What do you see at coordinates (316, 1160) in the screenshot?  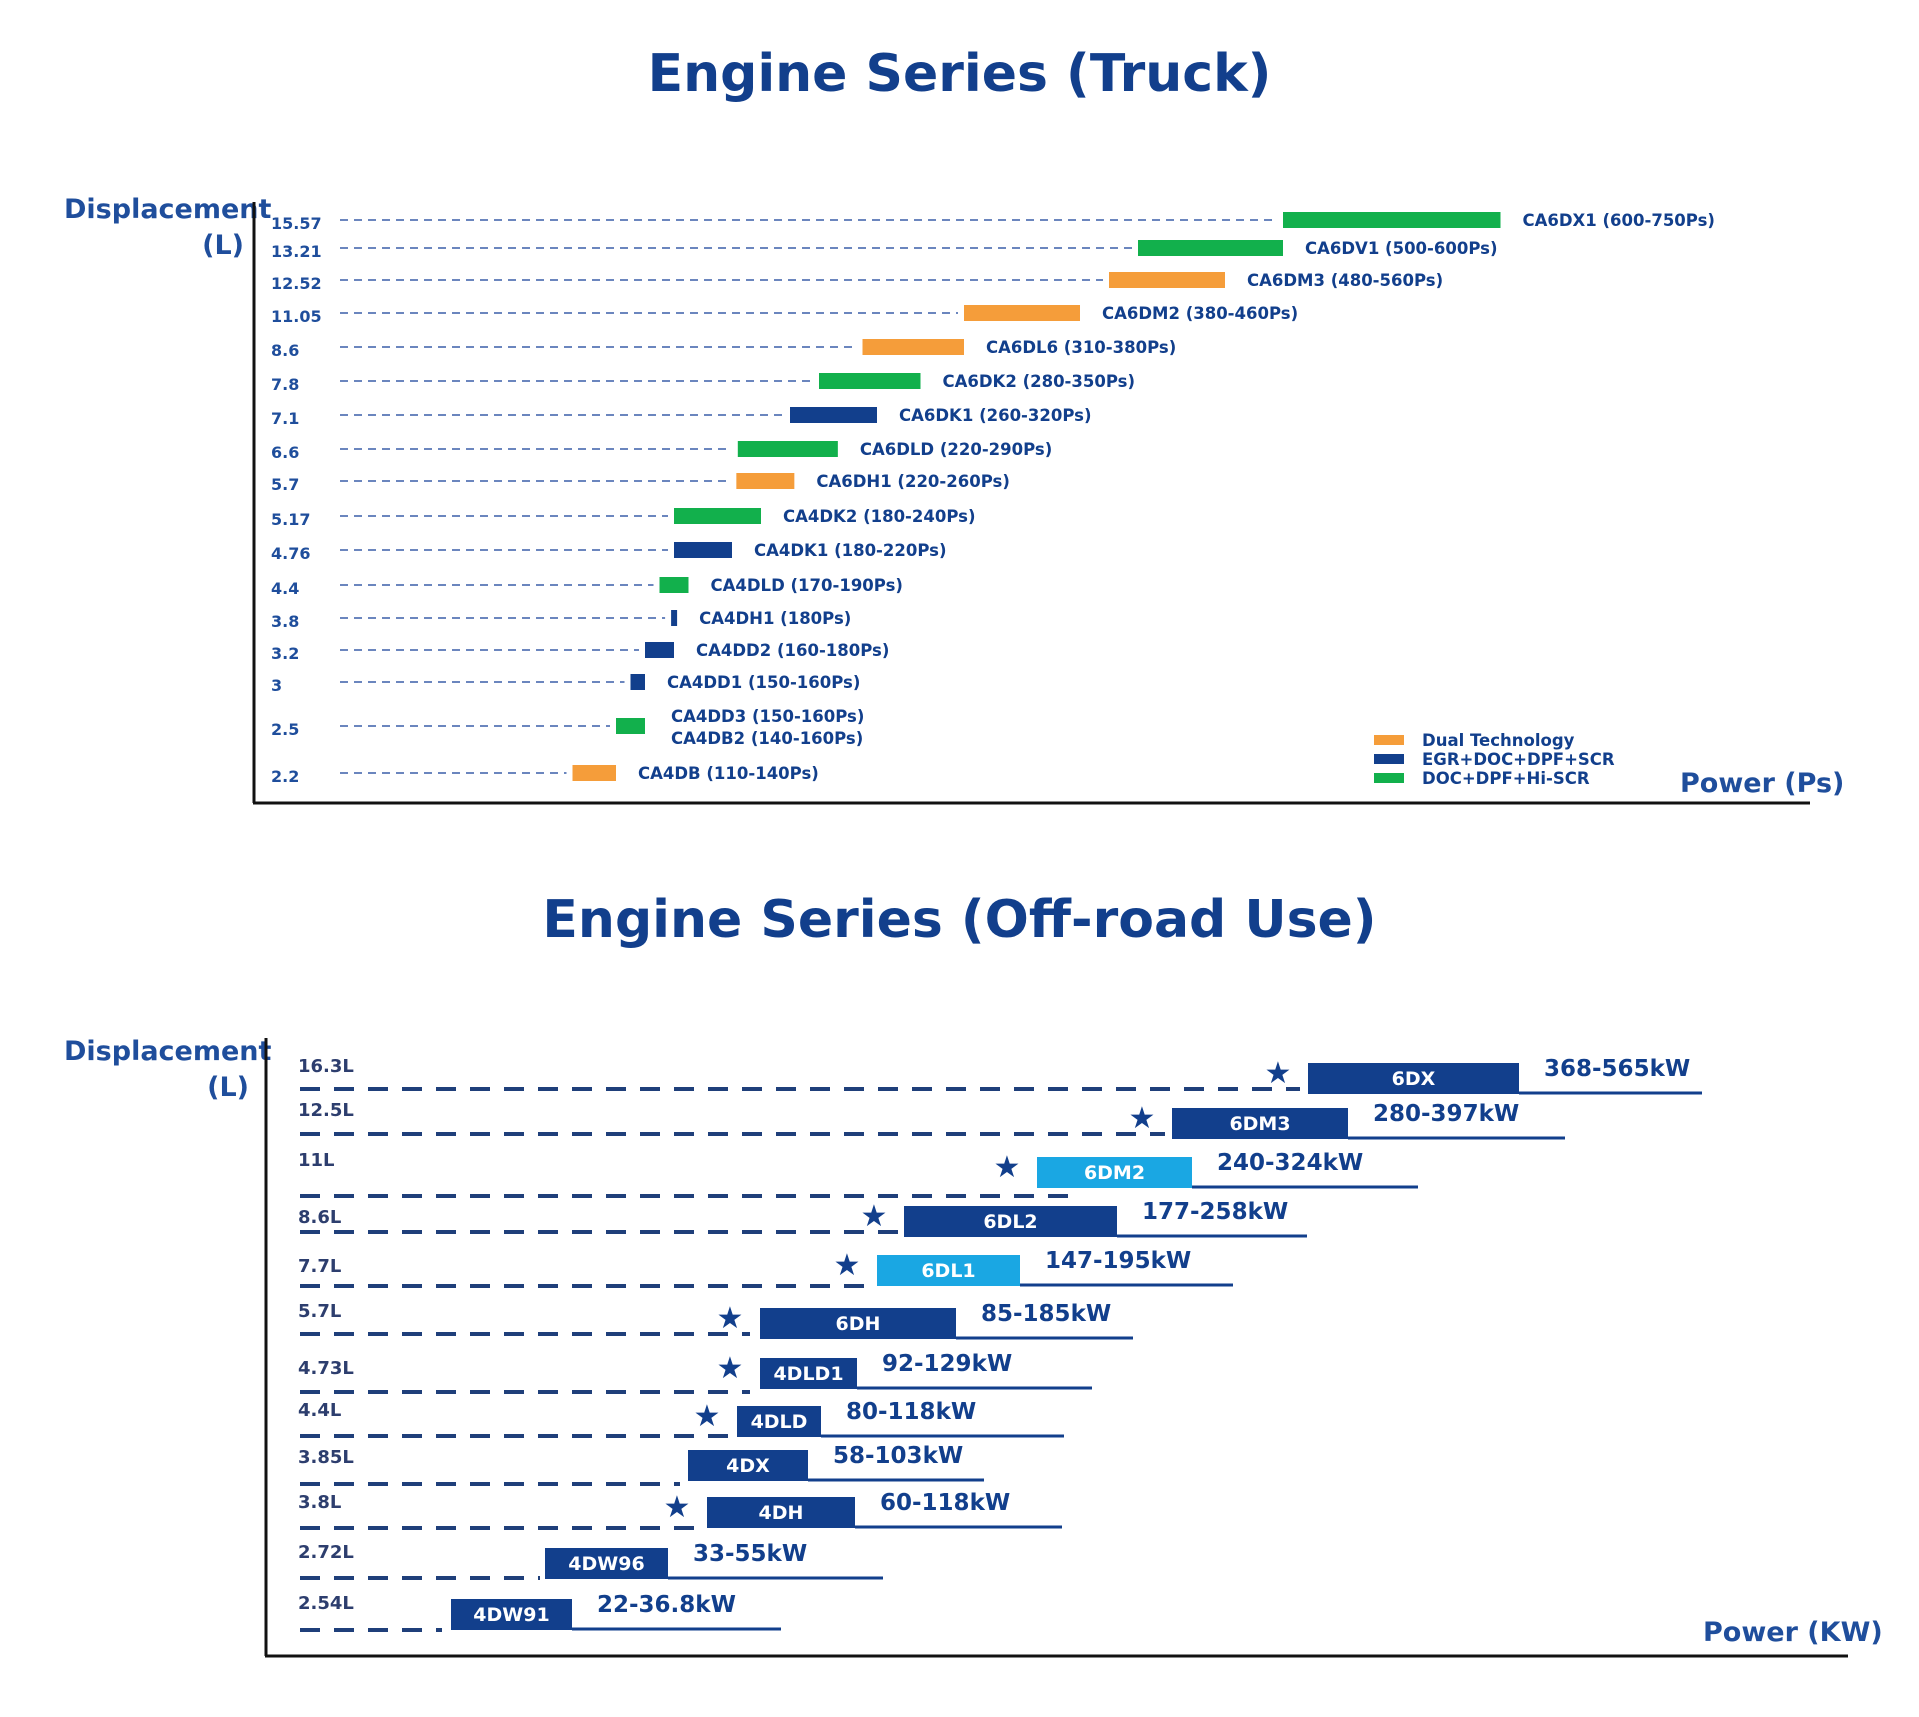 I see `offroad-tick-label: 11L` at bounding box center [316, 1160].